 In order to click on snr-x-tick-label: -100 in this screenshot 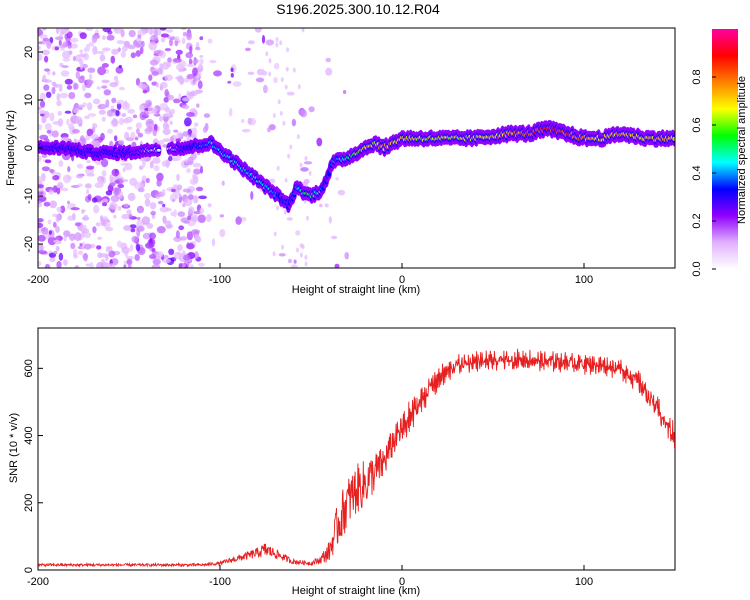, I will do `click(220, 582)`.